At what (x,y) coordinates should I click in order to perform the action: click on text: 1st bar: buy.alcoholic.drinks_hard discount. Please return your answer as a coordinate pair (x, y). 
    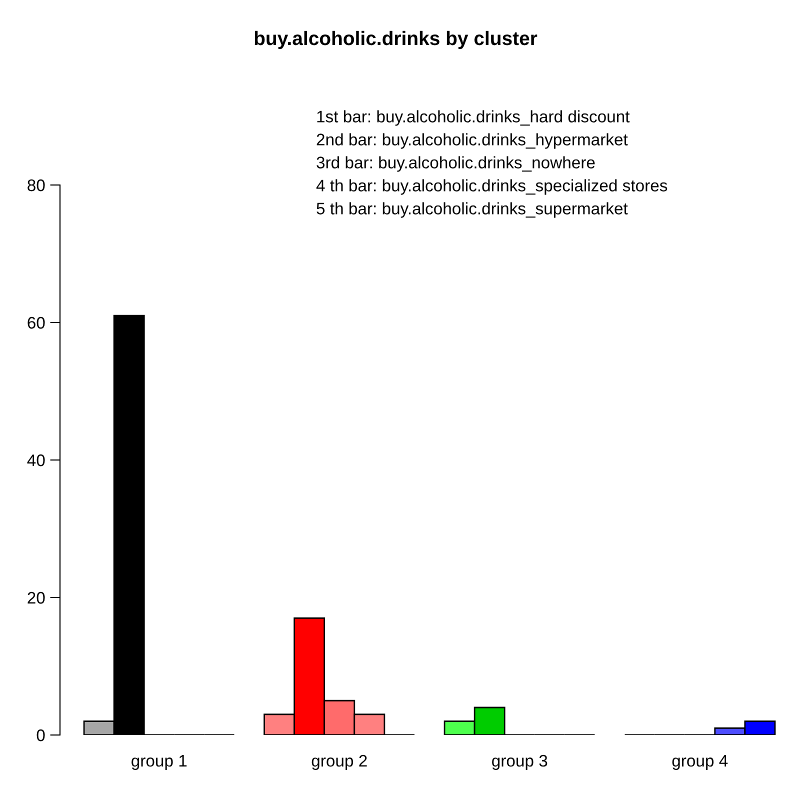
    Looking at the image, I should click on (473, 118).